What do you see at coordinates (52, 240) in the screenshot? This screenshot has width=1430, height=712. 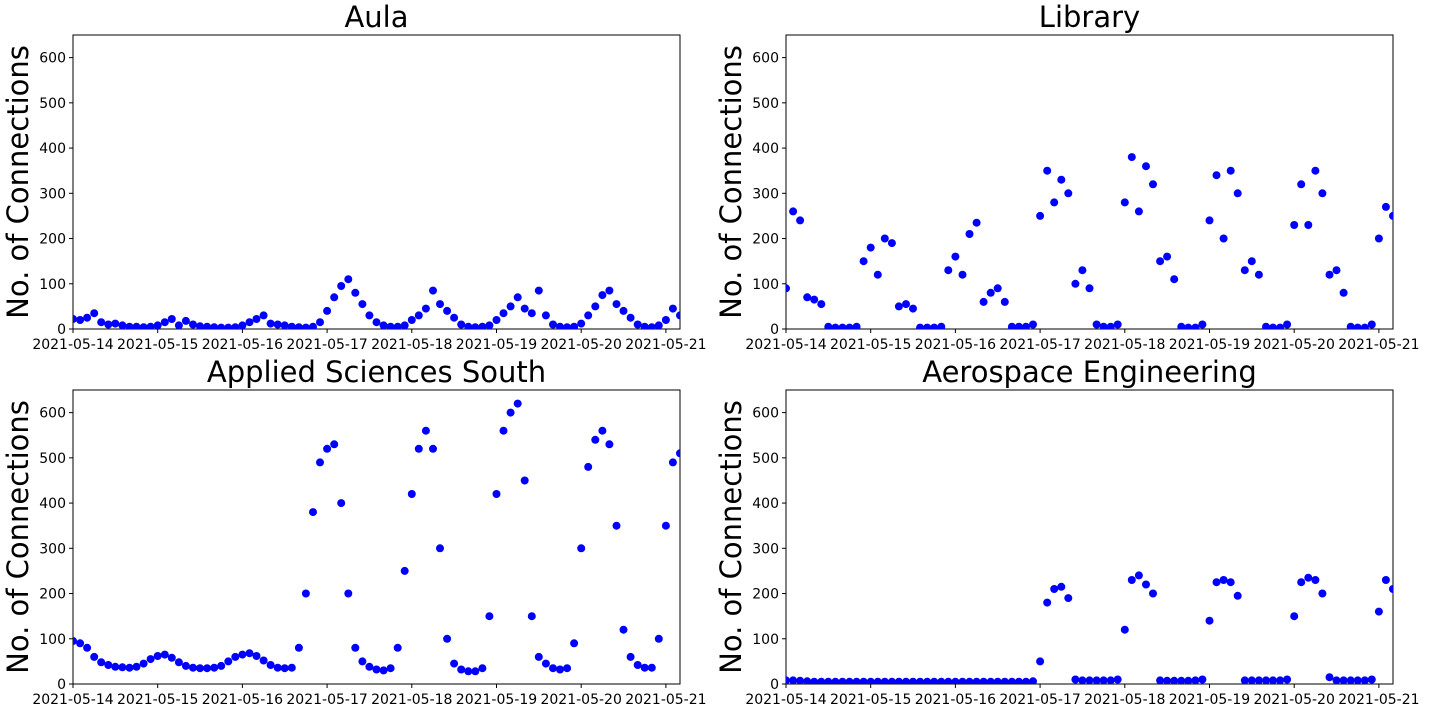 I see `y-tick-label: 200` at bounding box center [52, 240].